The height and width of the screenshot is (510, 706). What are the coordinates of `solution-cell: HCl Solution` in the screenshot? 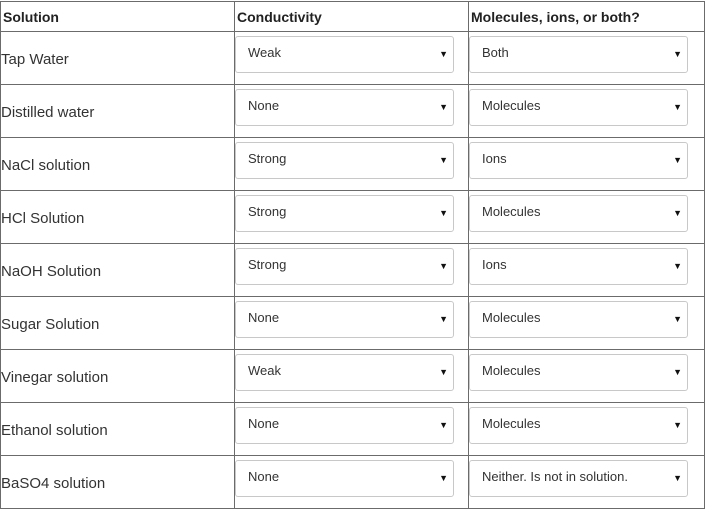 It's located at (117, 217).